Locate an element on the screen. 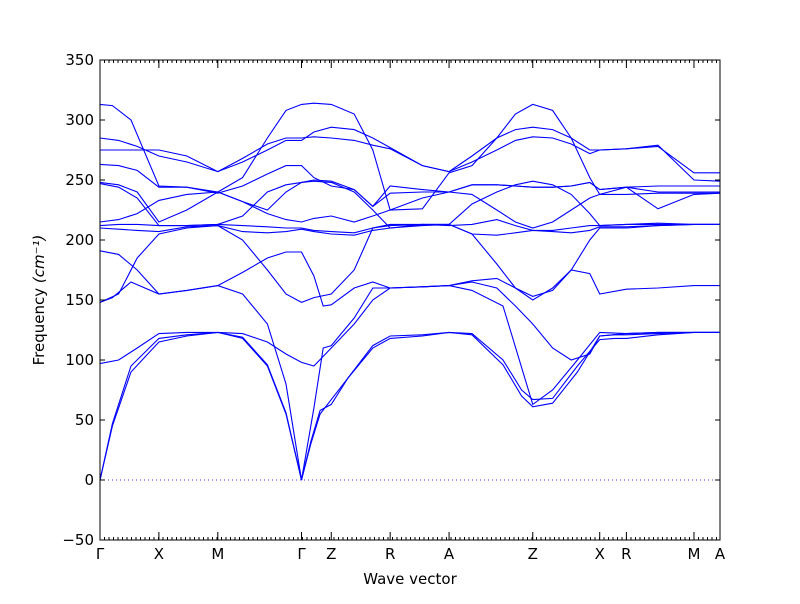 The height and width of the screenshot is (604, 800). y-tick-label: 100 is located at coordinates (79, 360).